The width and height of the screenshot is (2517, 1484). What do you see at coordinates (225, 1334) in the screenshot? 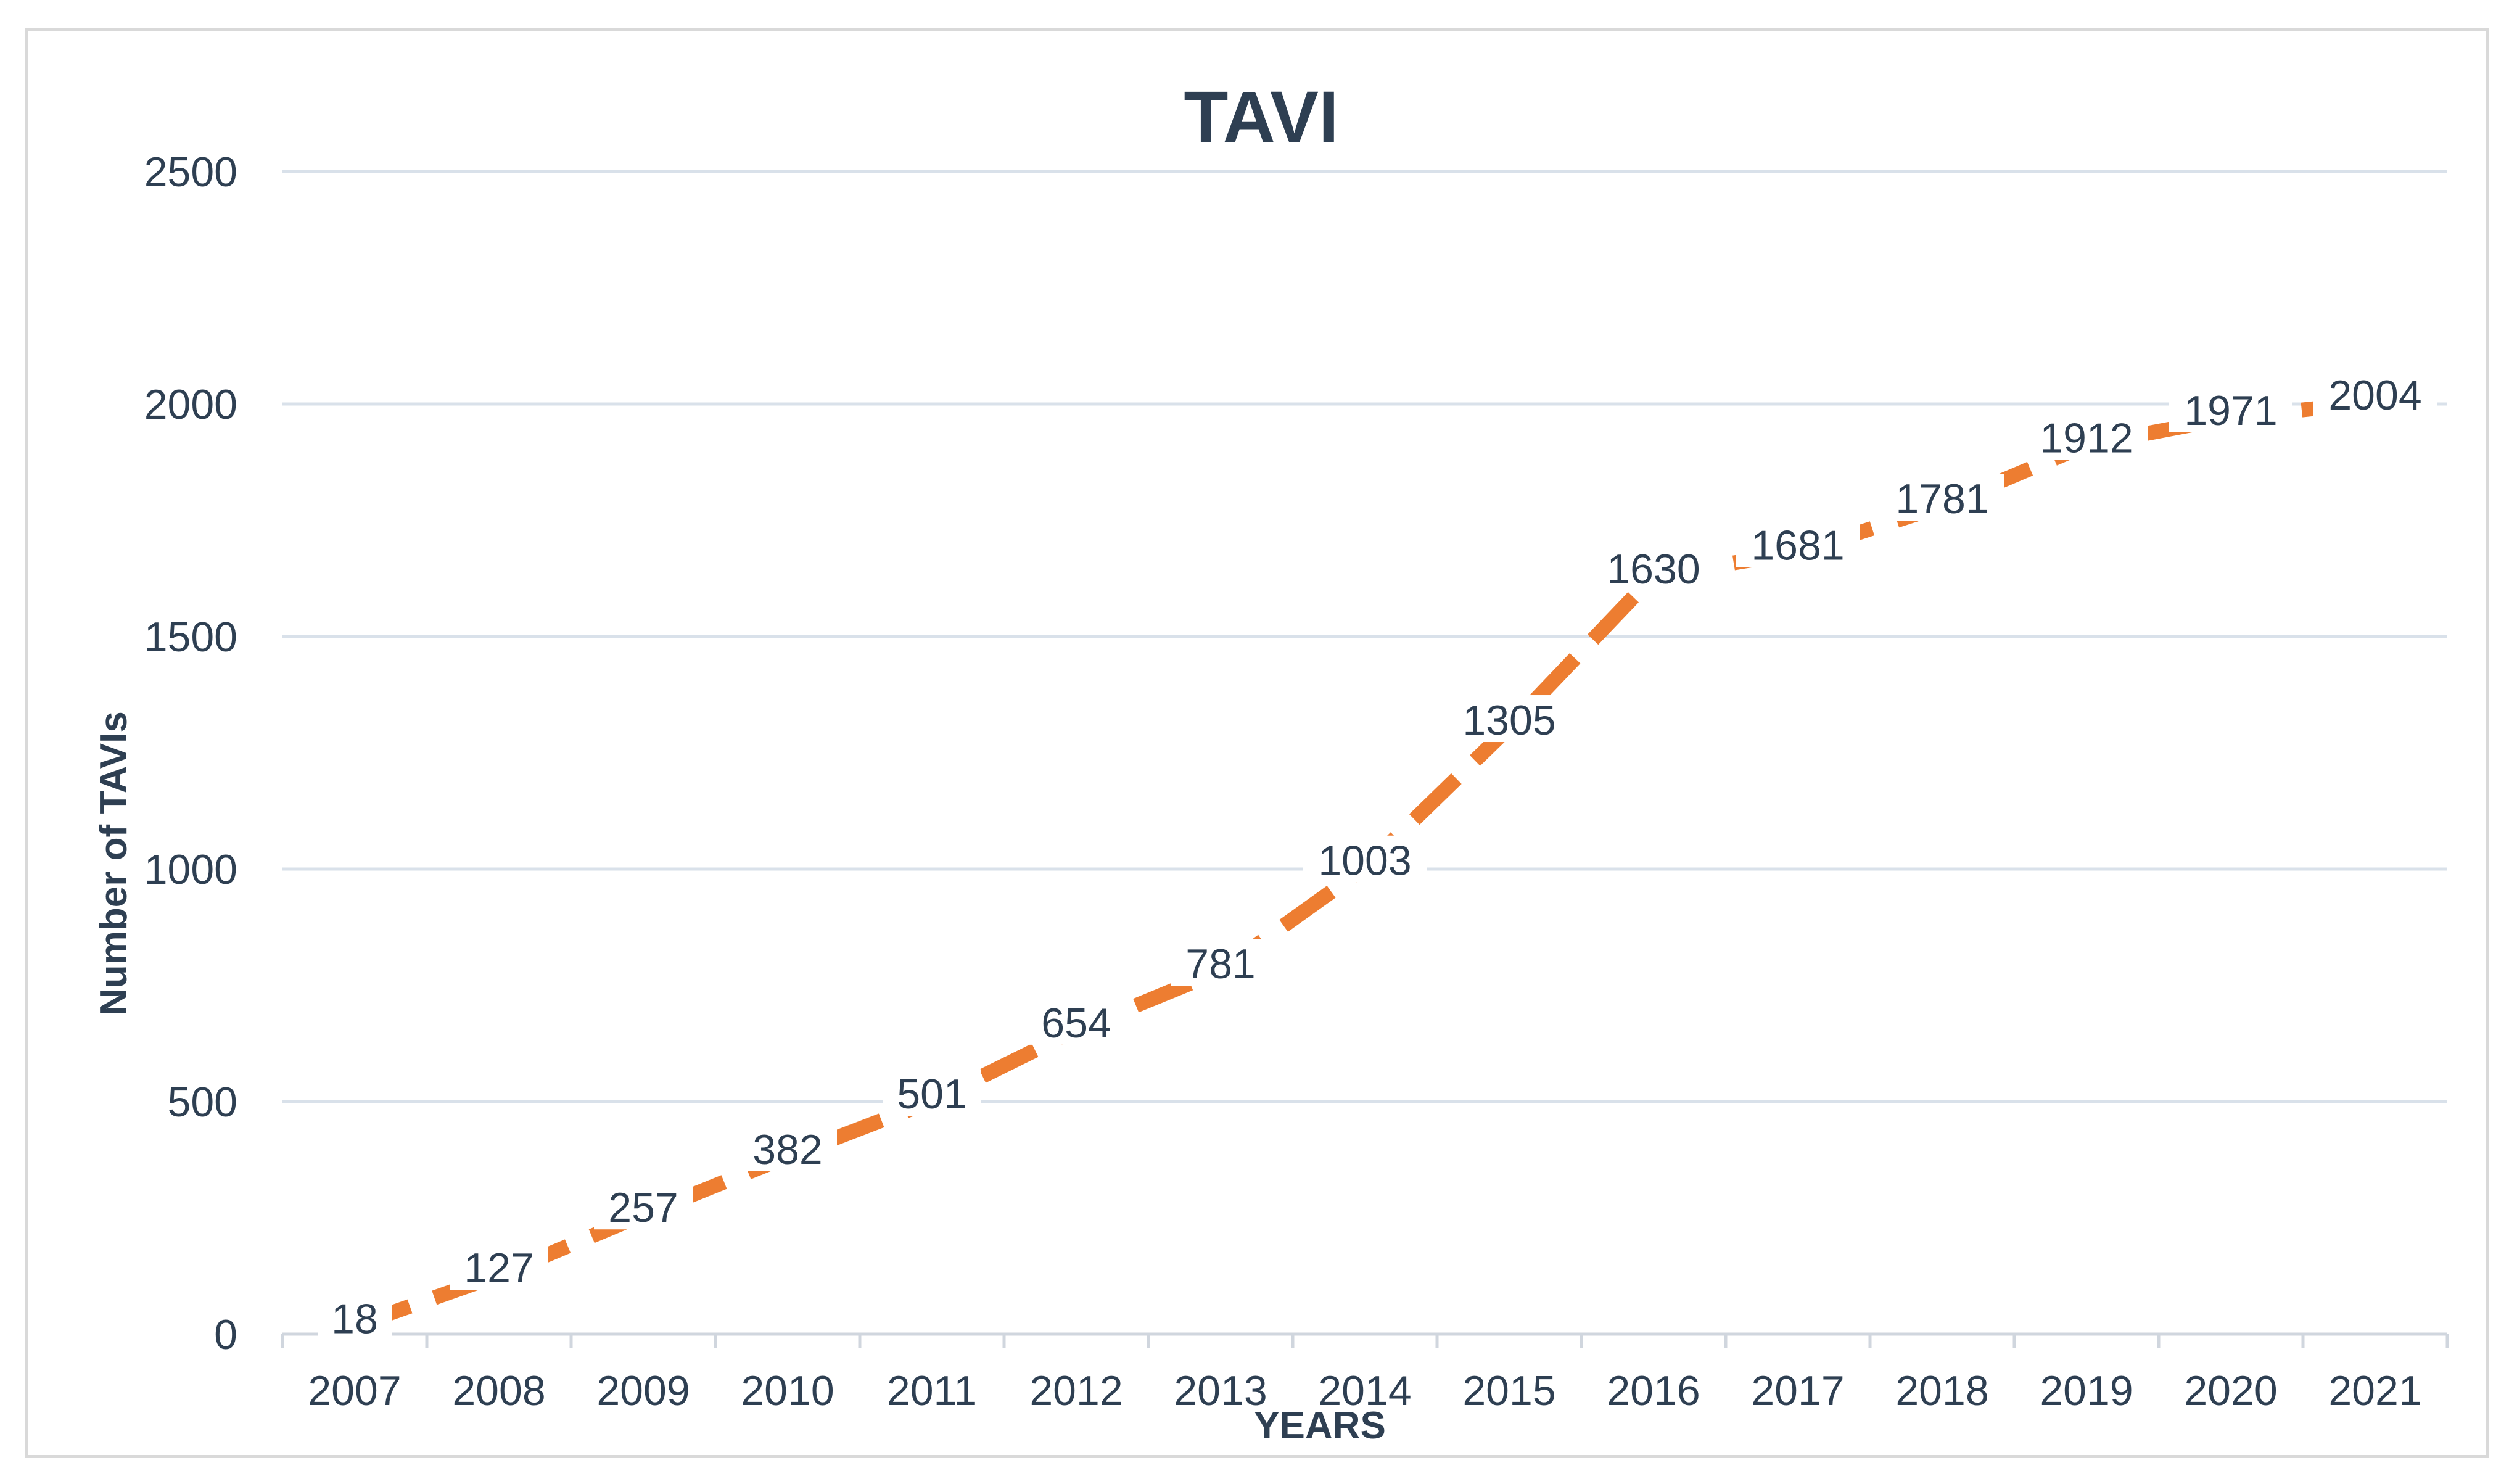
I see `y-tick-label: 0` at bounding box center [225, 1334].